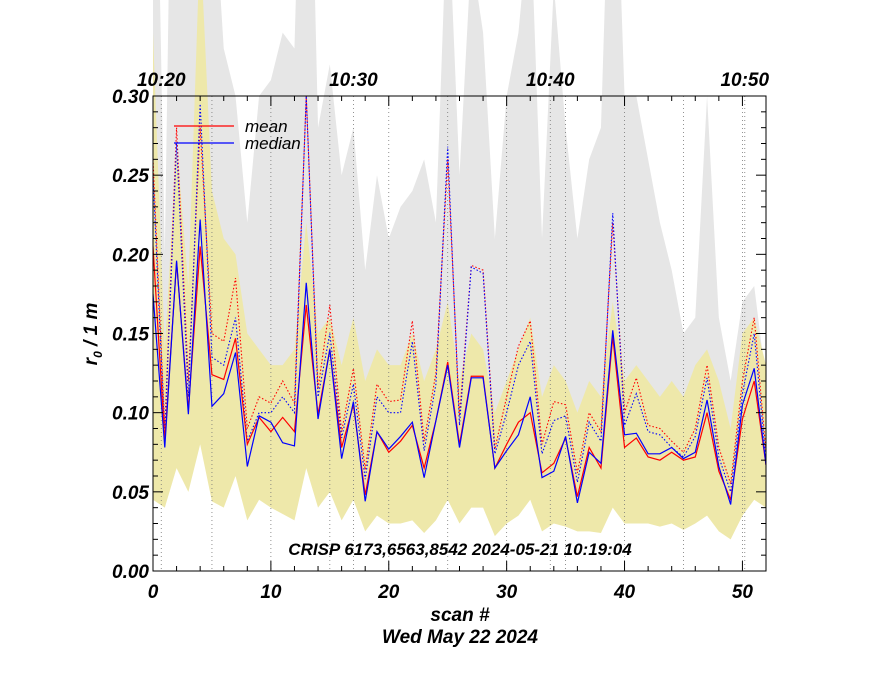 This screenshot has width=880, height=680. What do you see at coordinates (388, 592) in the screenshot?
I see `x-tick-label: 20` at bounding box center [388, 592].